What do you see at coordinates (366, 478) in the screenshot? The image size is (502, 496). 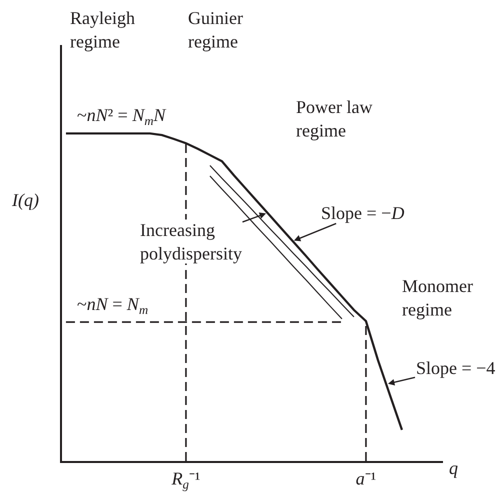 I see `x-tick-label: a⁻¹` at bounding box center [366, 478].